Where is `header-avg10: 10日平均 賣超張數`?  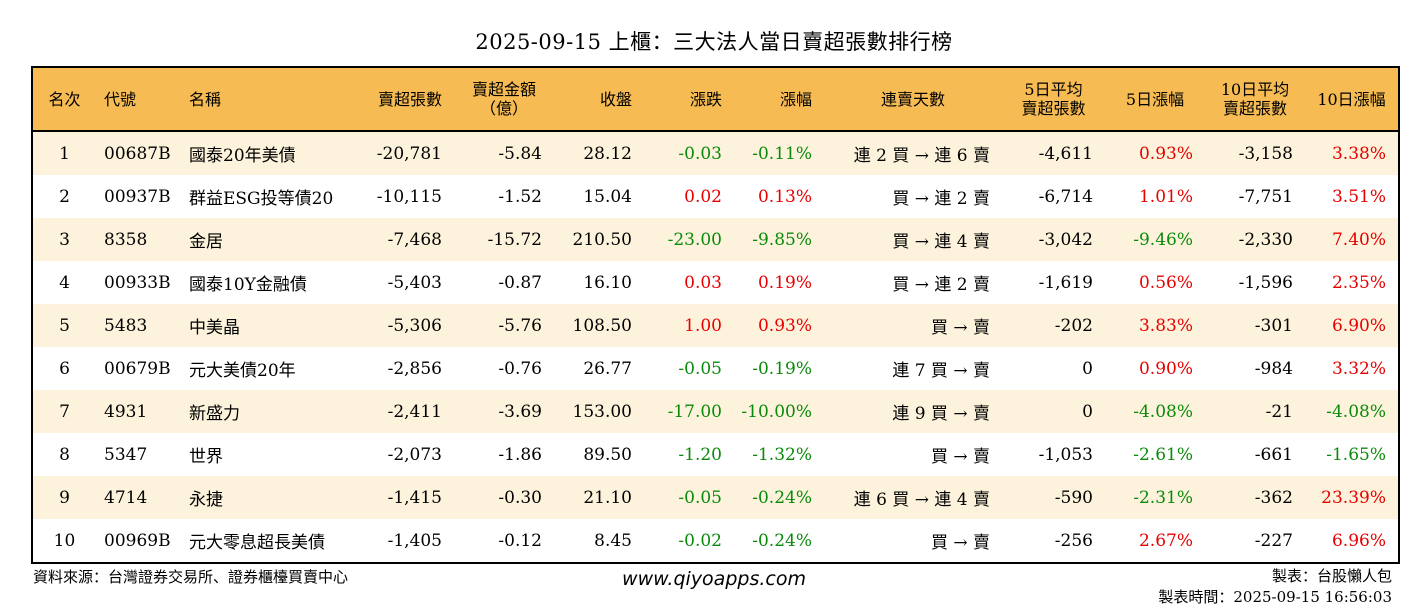
header-avg10: 10日平均 賣超張數 is located at coordinates (1255, 99).